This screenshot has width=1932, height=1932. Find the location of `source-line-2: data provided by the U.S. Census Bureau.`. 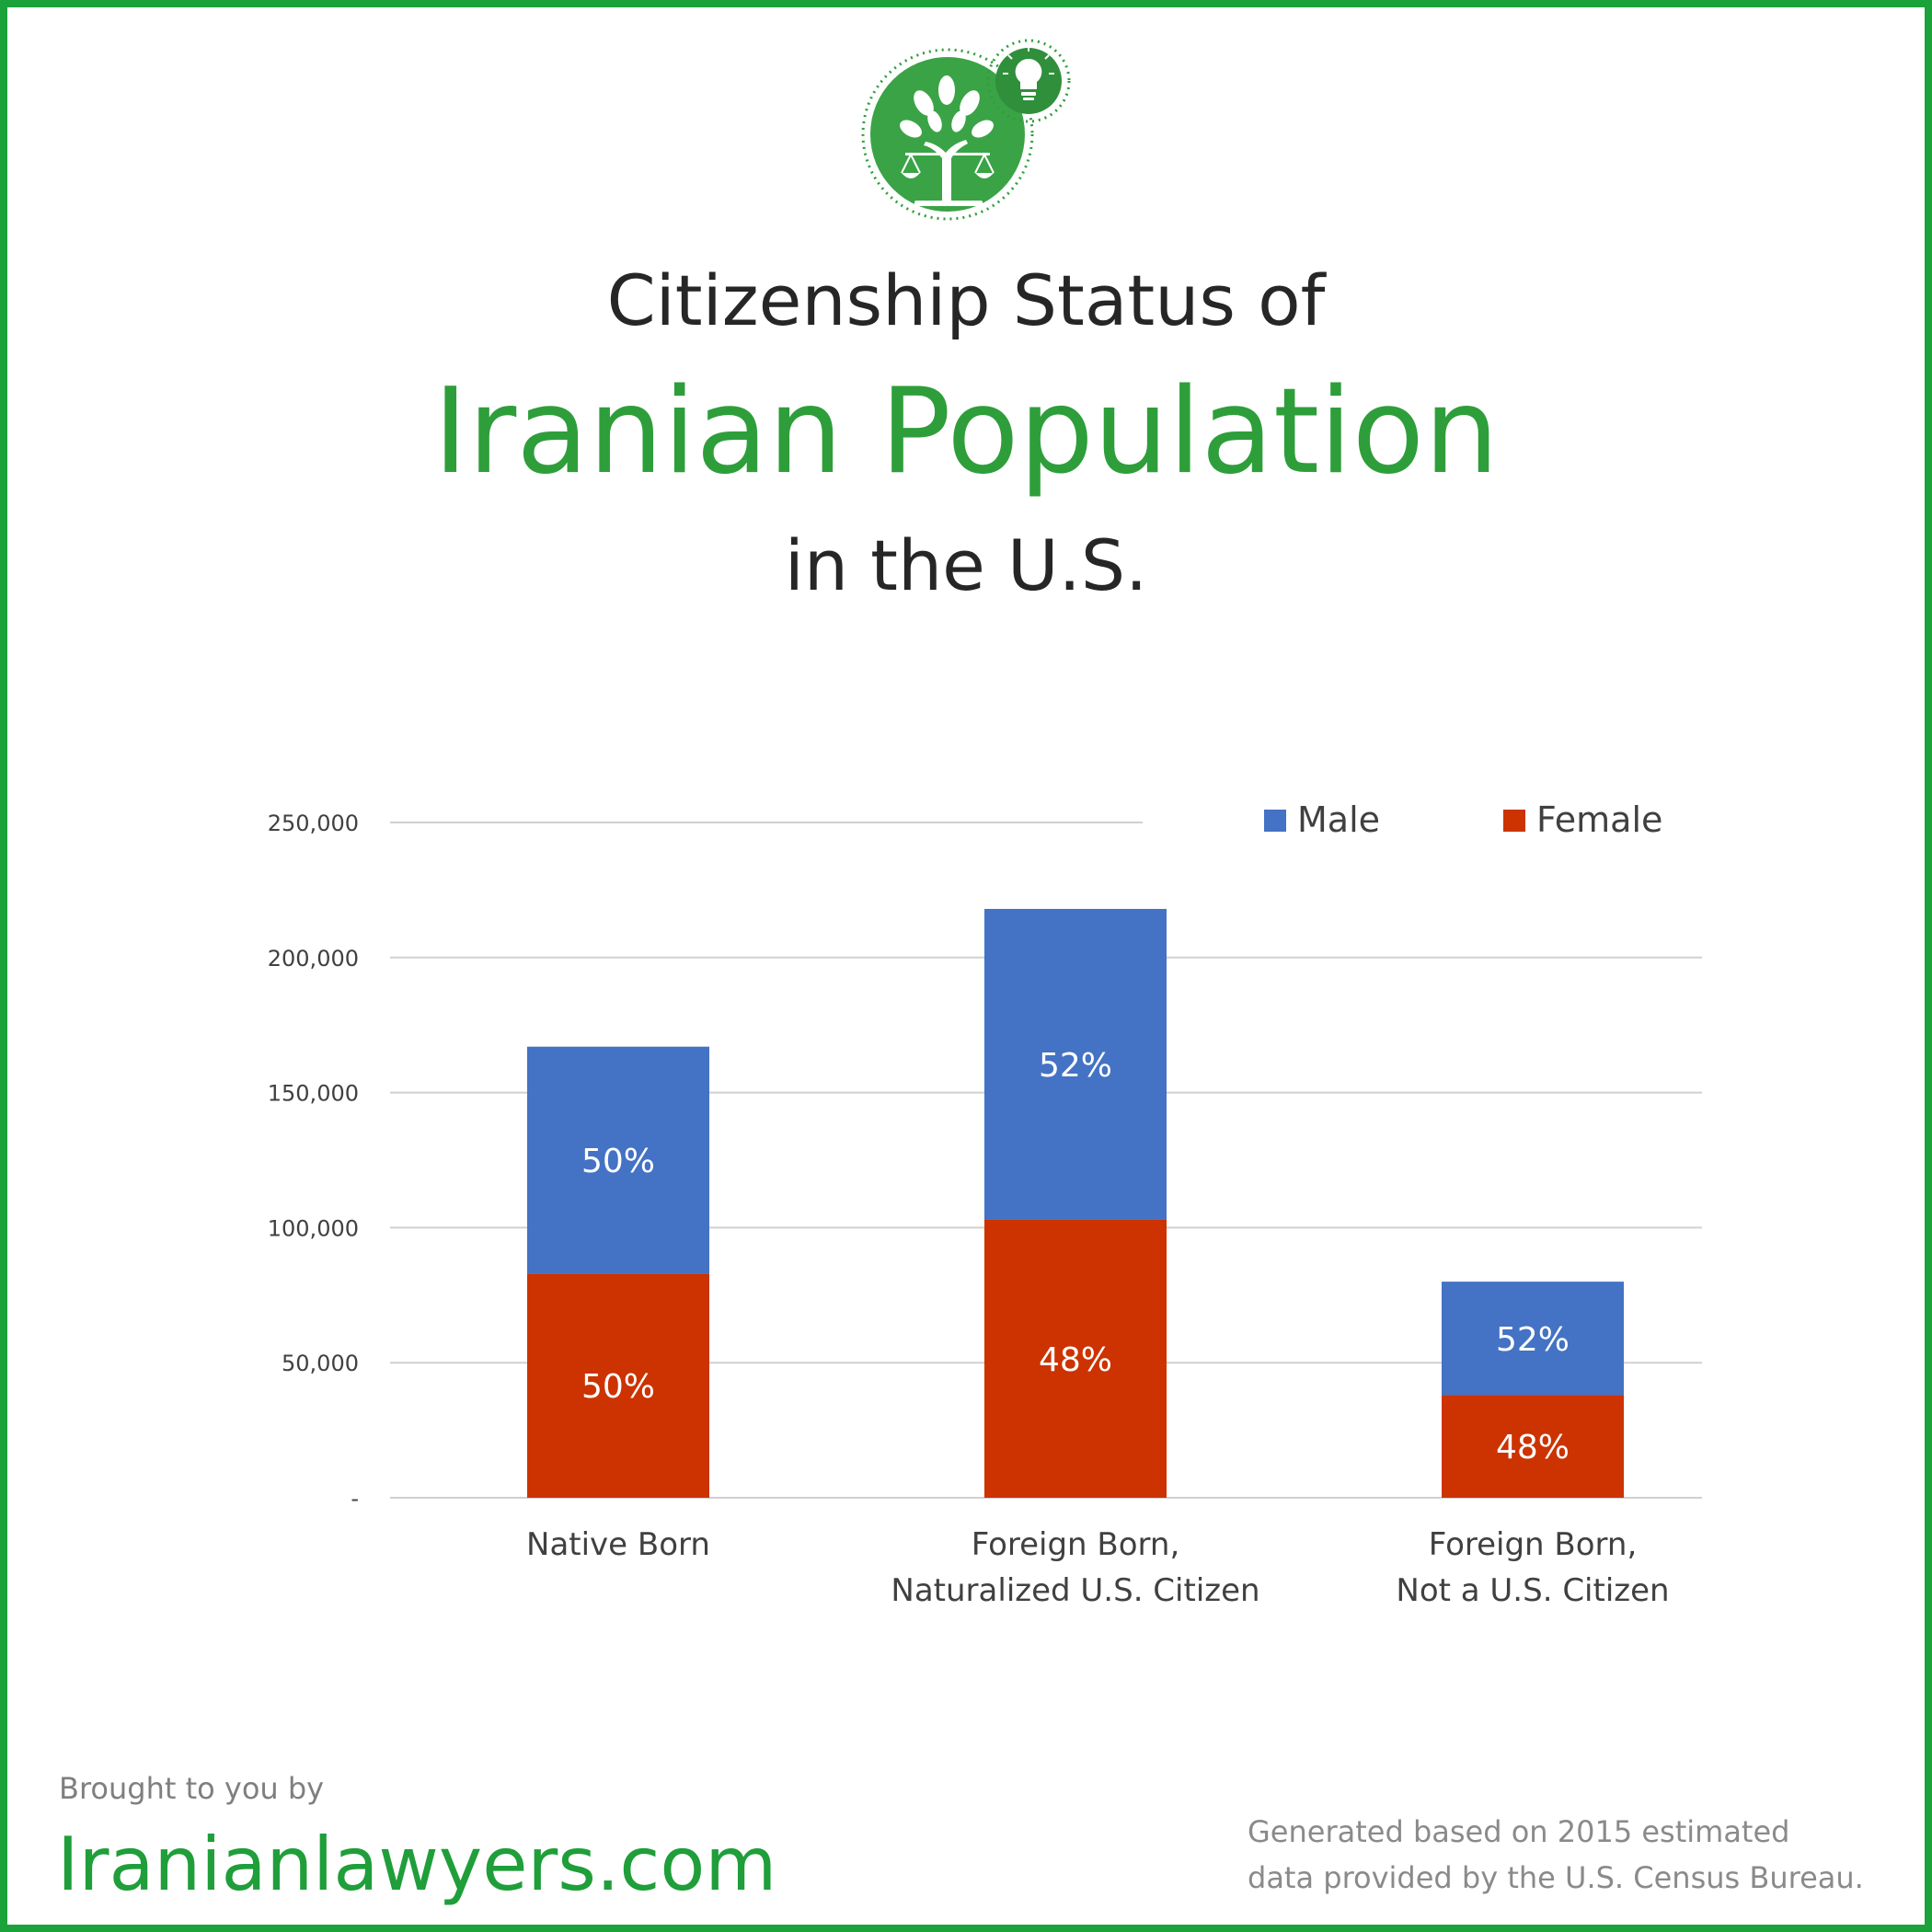

source-line-2: data provided by the U.S. Census Bureau. is located at coordinates (1556, 1877).